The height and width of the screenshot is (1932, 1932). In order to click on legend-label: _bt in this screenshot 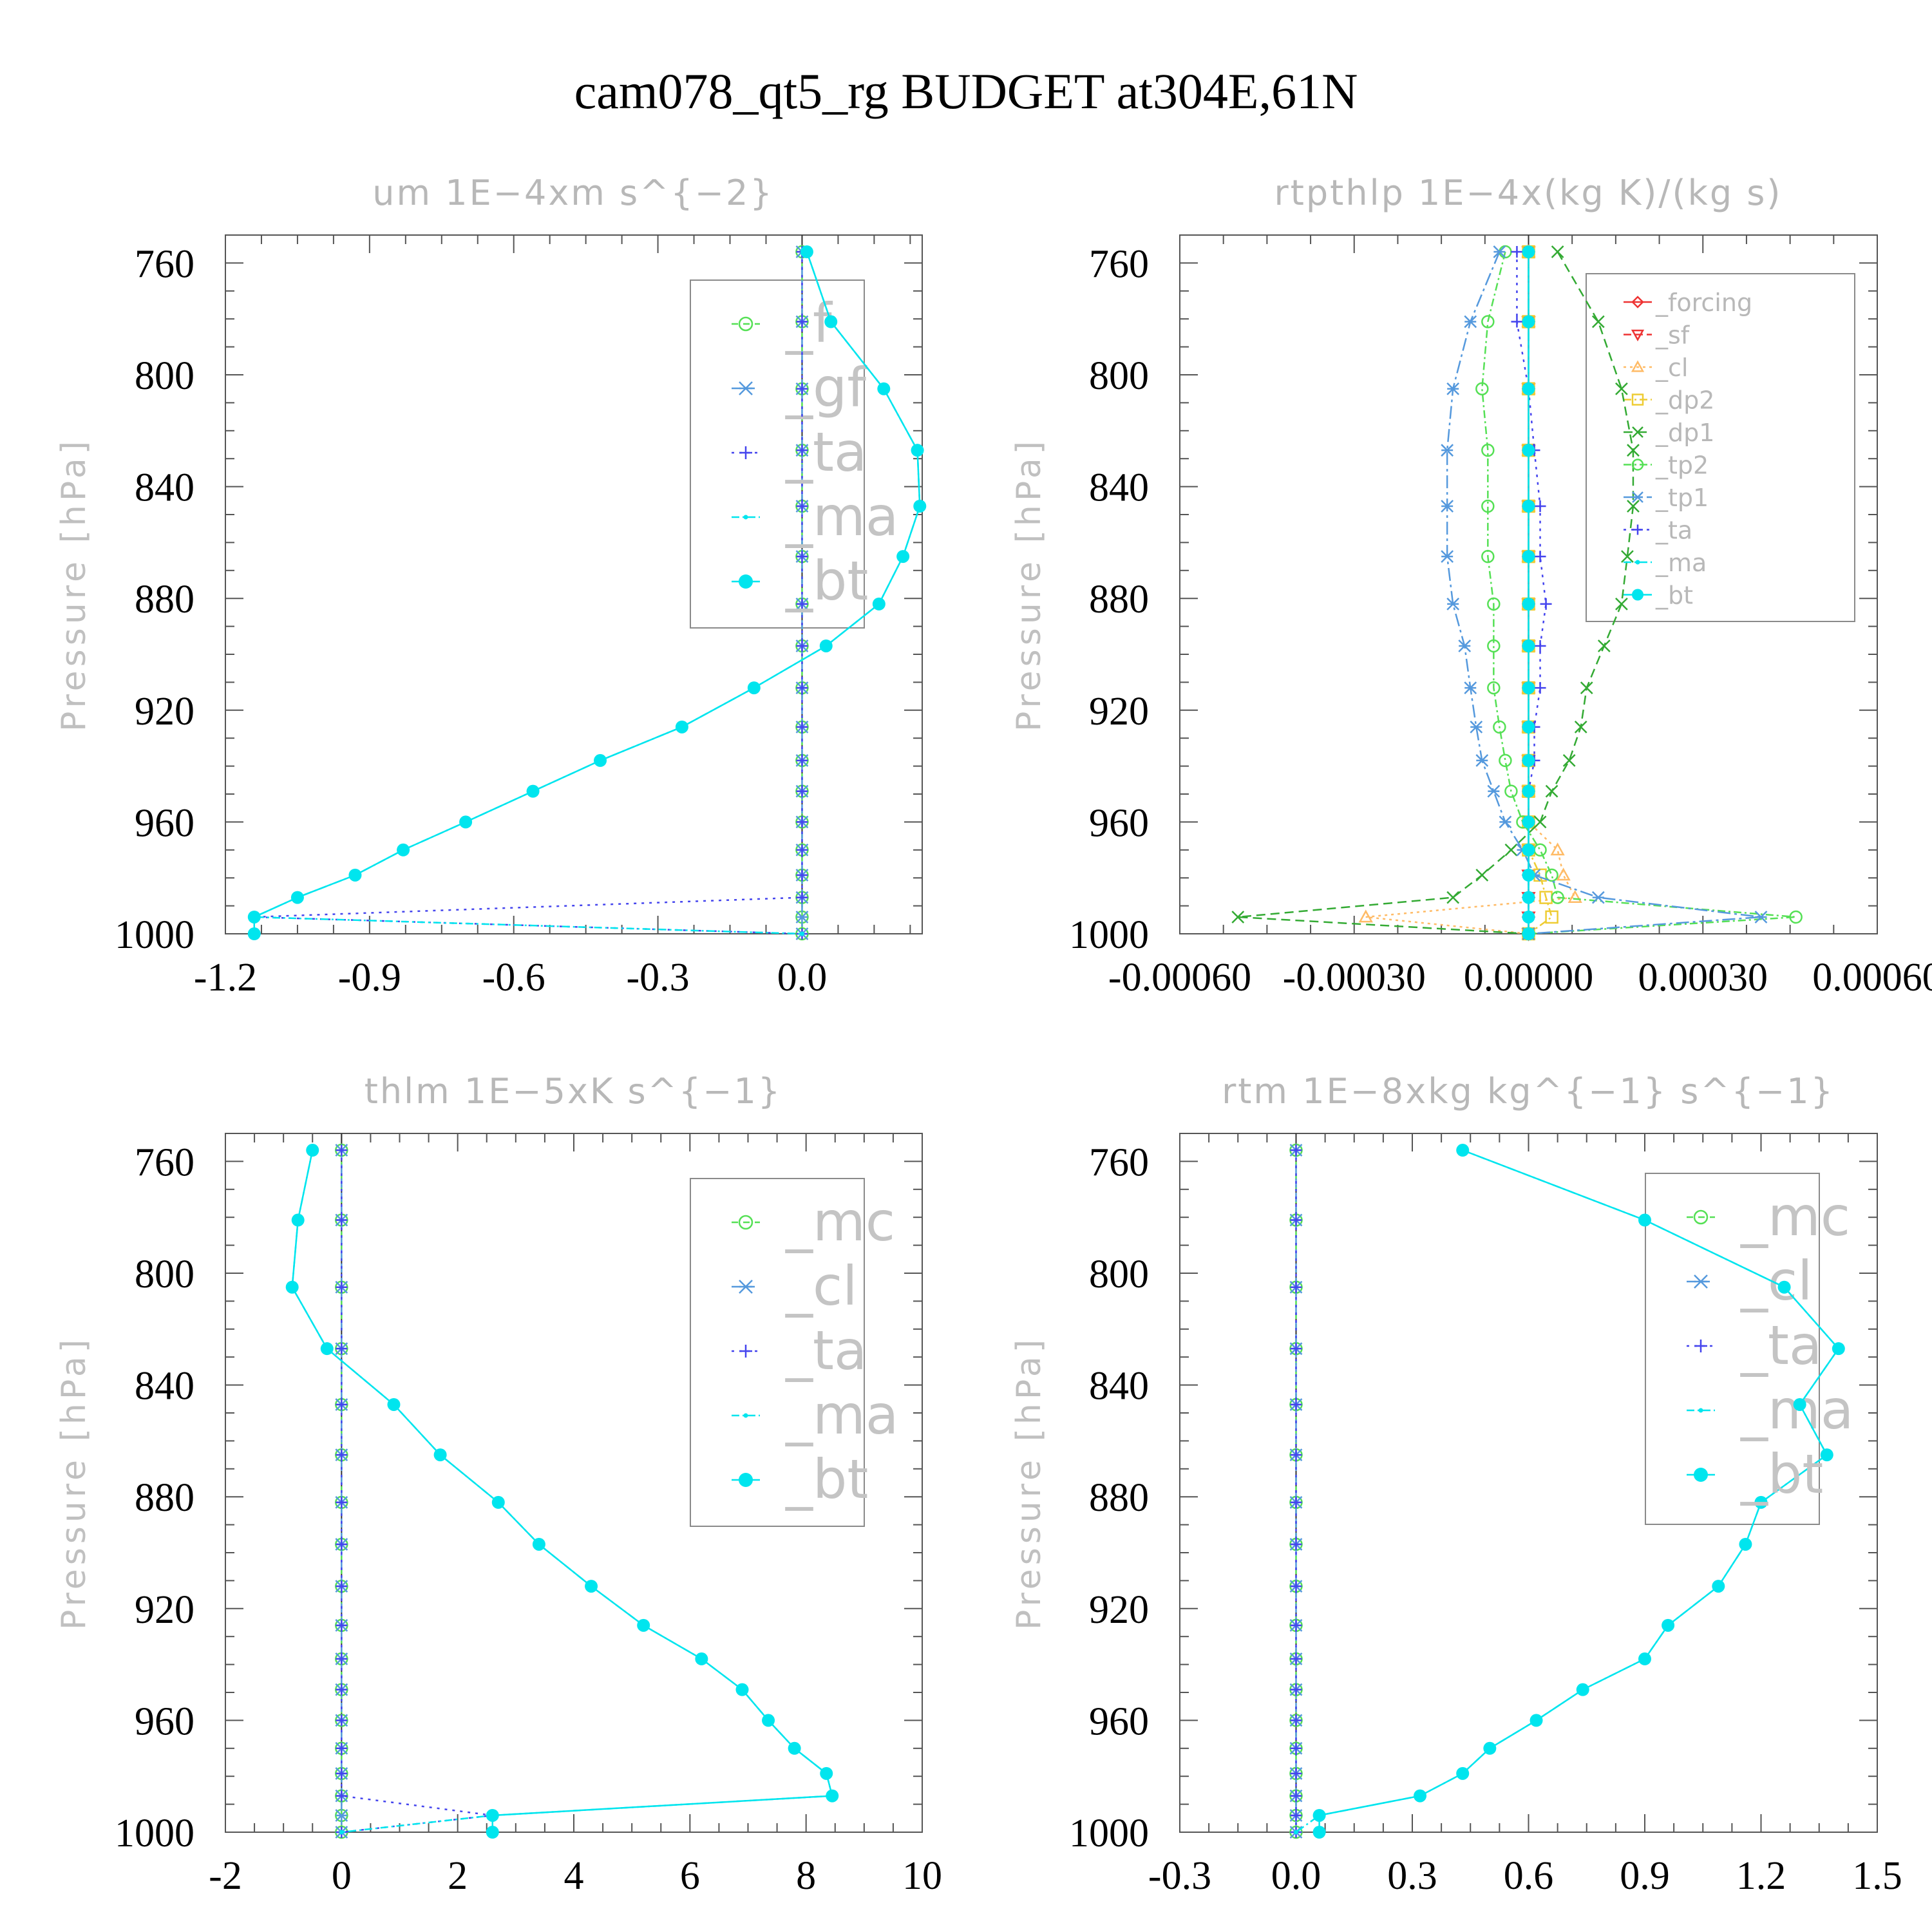, I will do `click(1781, 1475)`.